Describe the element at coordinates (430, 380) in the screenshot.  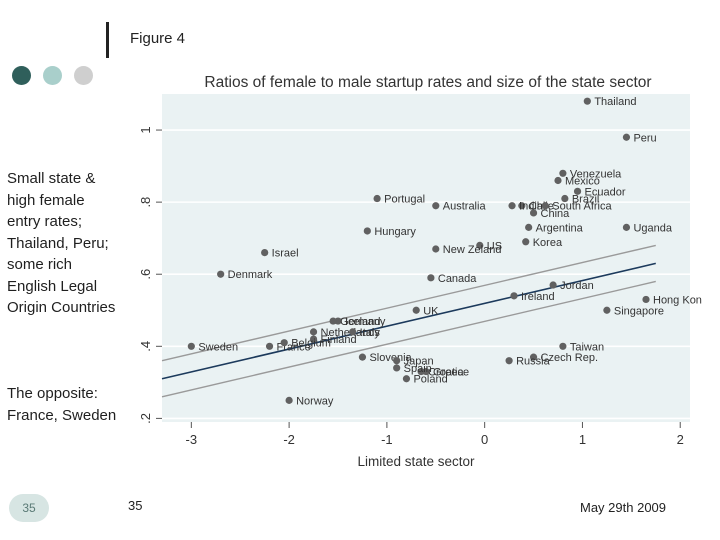
I see `point-label: Poland` at that location.